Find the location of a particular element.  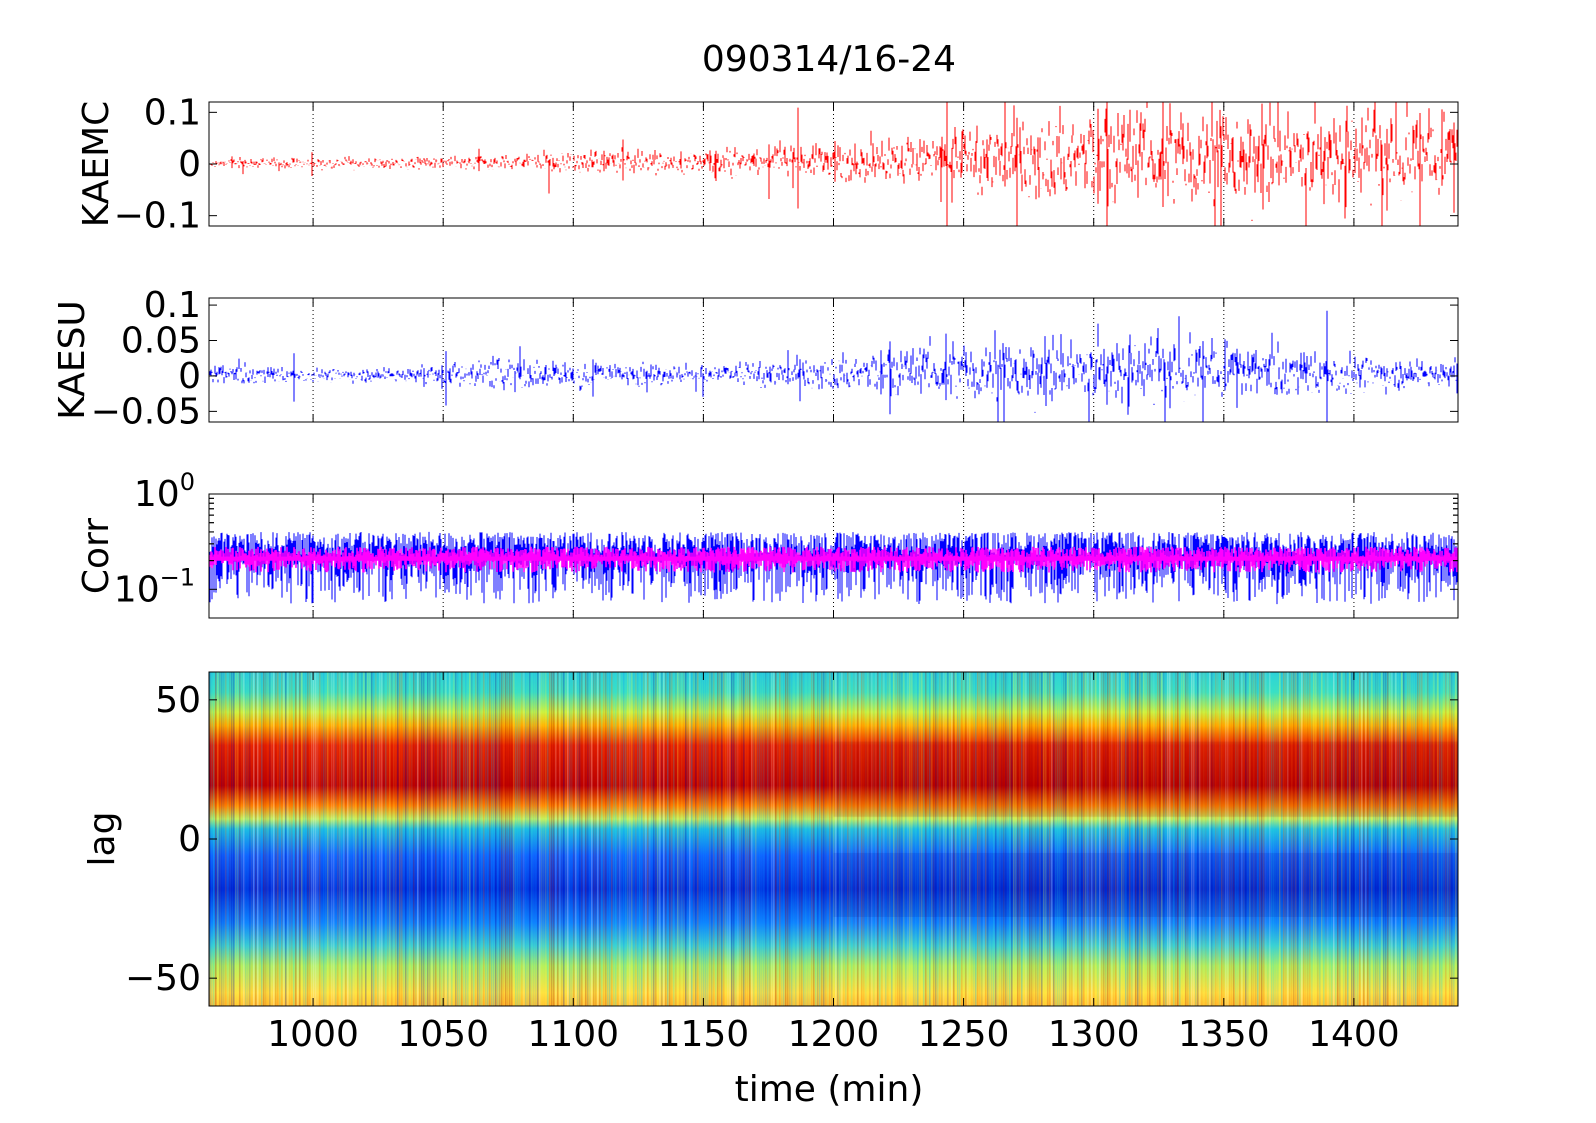

x-tick-label: 1050 is located at coordinates (443, 1034).